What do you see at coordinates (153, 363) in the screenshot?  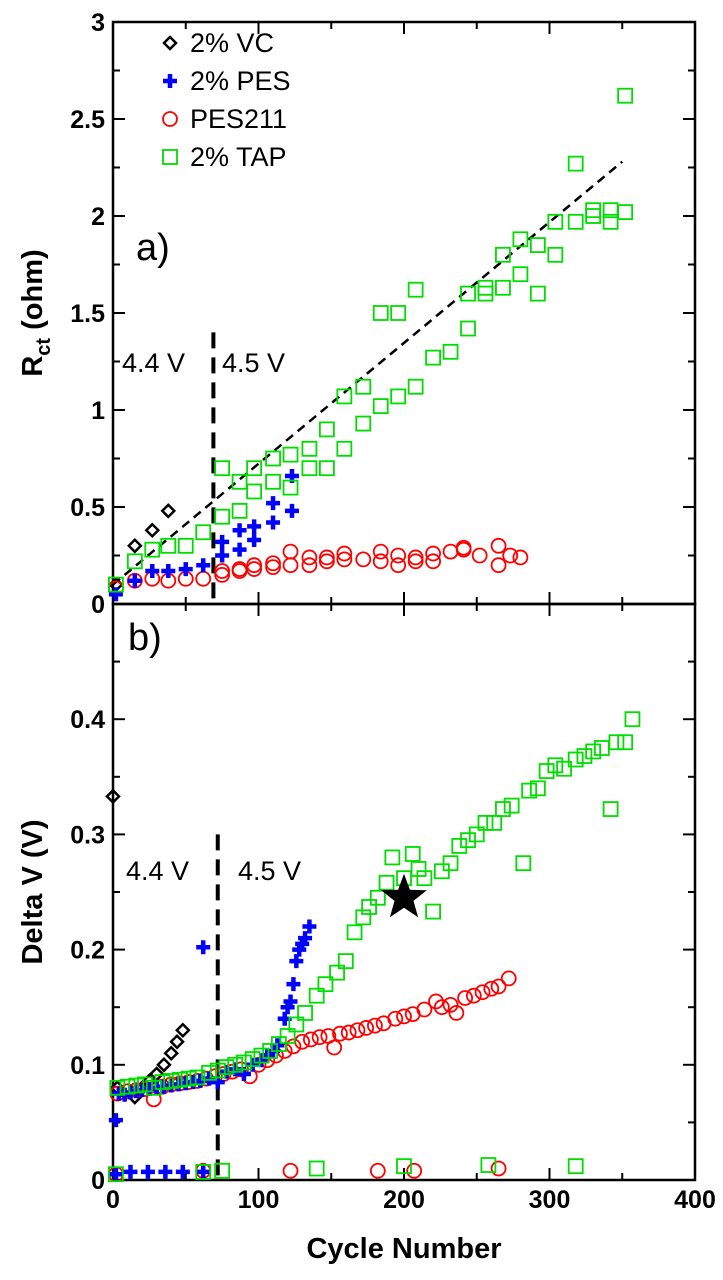 I see `voltage-label-left-a: 4.4 V` at bounding box center [153, 363].